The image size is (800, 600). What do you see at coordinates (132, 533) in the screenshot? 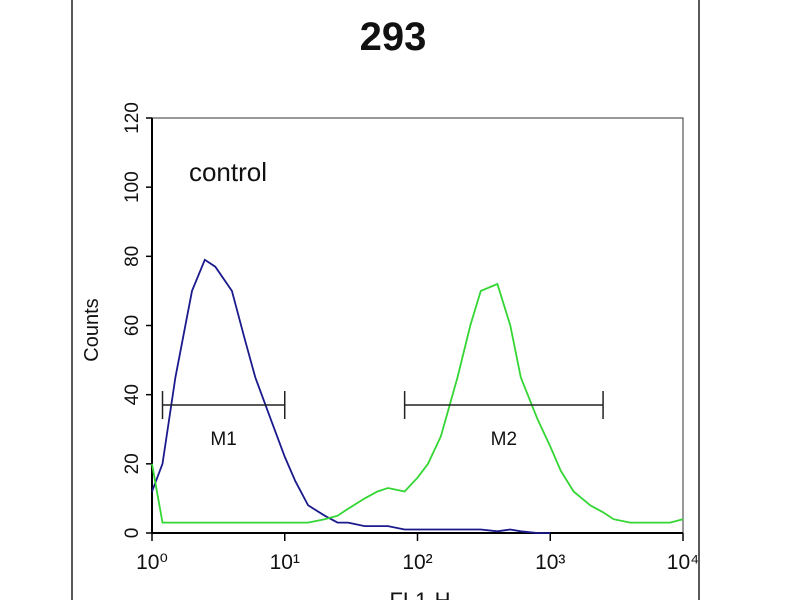
I see `y-tick-label: 0` at bounding box center [132, 533].